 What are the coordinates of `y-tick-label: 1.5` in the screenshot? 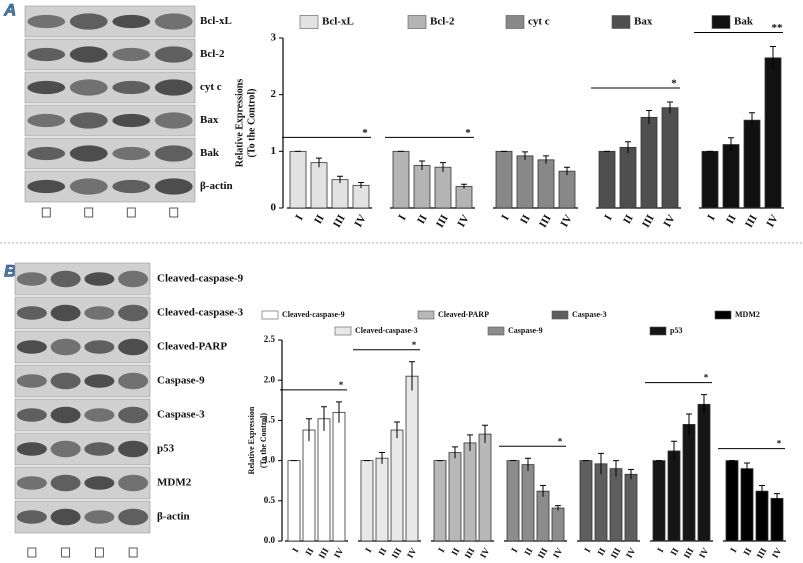 It's located at (270, 419).